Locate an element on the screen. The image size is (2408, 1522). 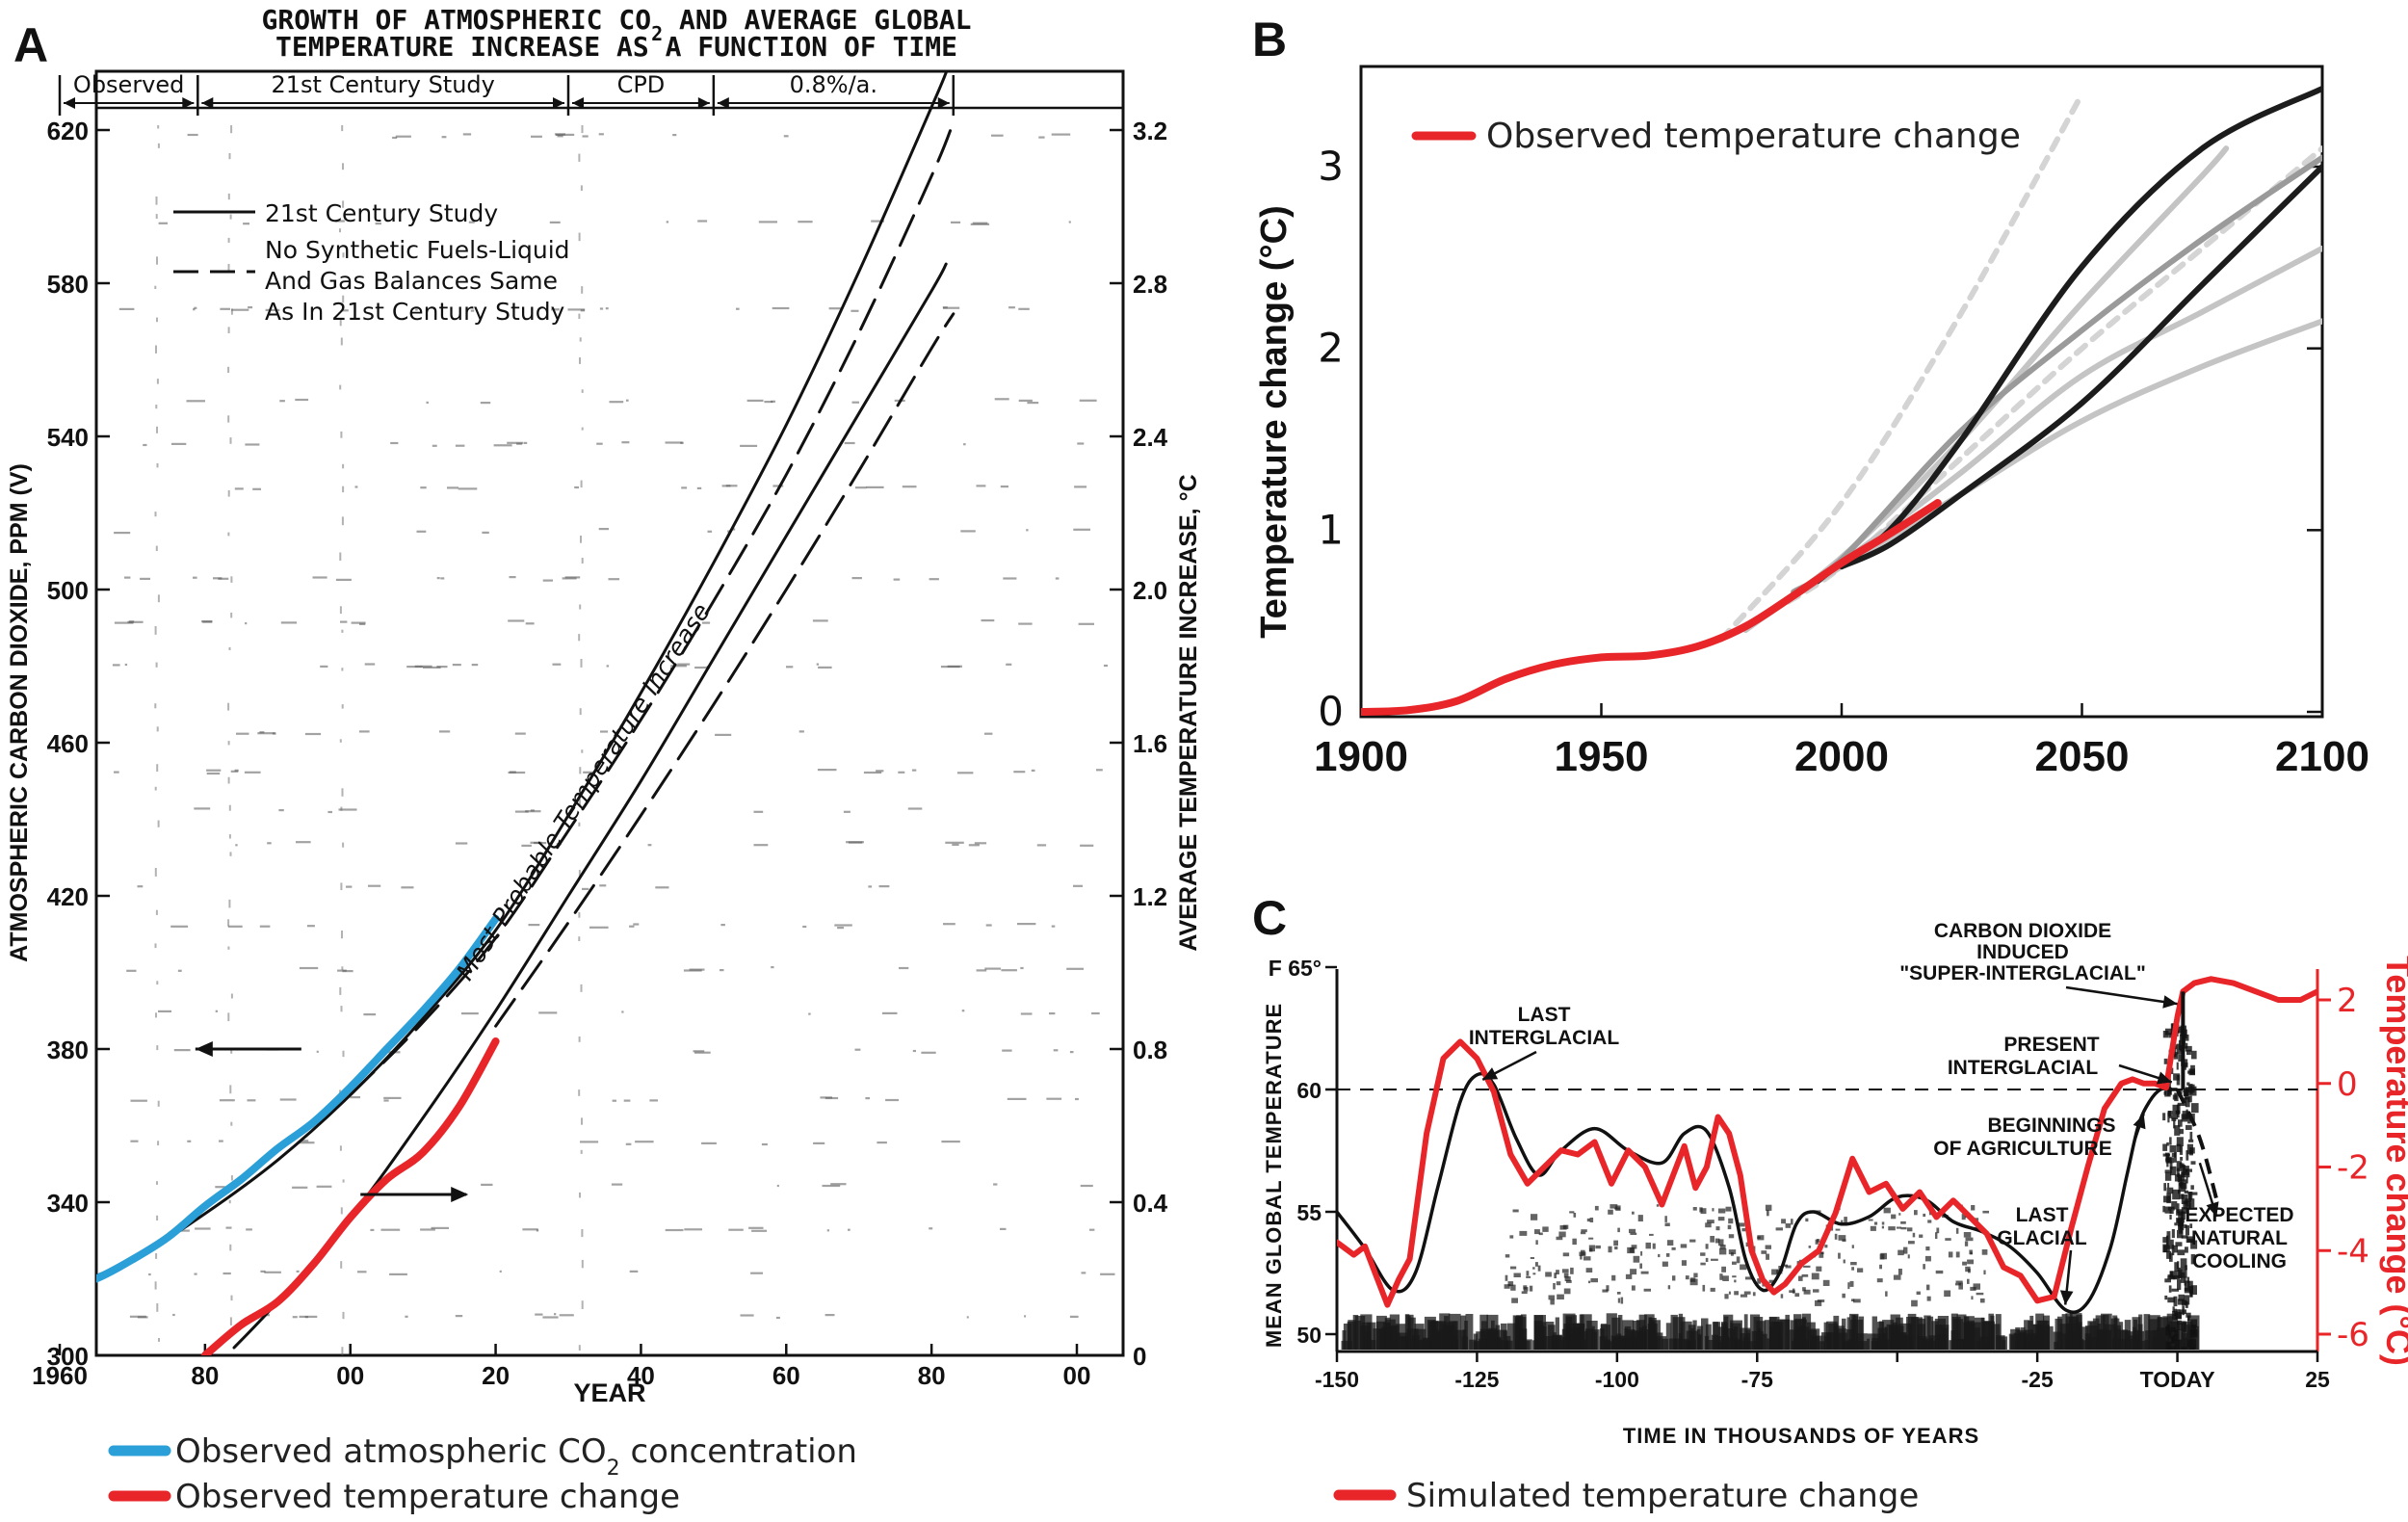
panel-a-y-tick-label-right: 2.0 is located at coordinates (1150, 591).